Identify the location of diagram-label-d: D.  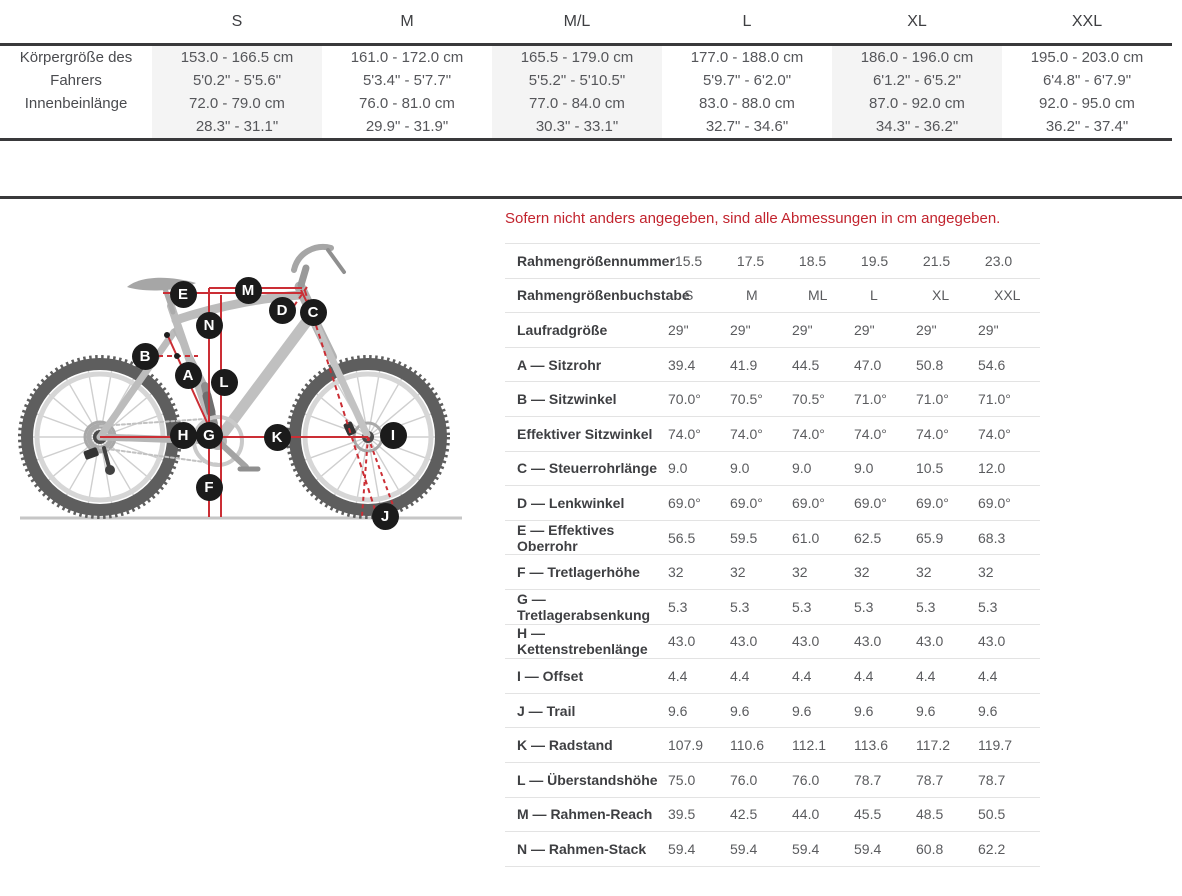
(282, 310).